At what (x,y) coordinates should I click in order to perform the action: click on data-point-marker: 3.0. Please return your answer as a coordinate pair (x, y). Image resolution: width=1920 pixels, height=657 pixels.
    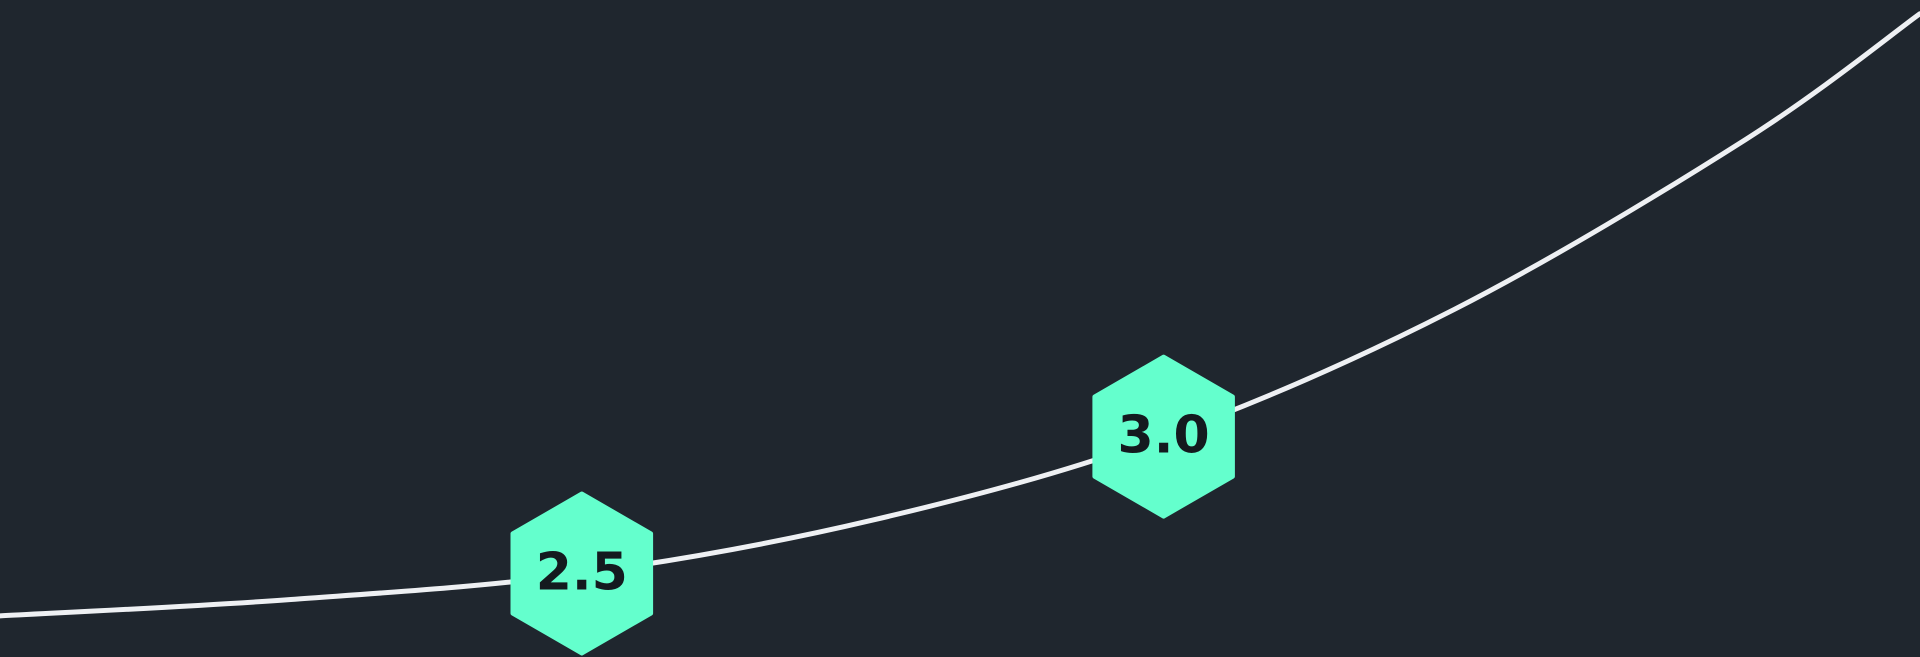
    Looking at the image, I should click on (1163, 436).